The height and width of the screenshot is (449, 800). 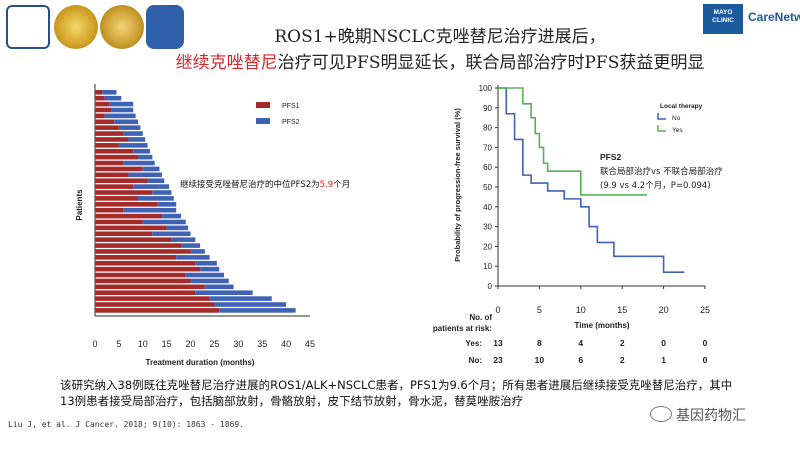 What do you see at coordinates (440, 37) in the screenshot?
I see `page-title-line1: ROS1+晚期NSCLC克唑替尼治疗进展后，` at bounding box center [440, 37].